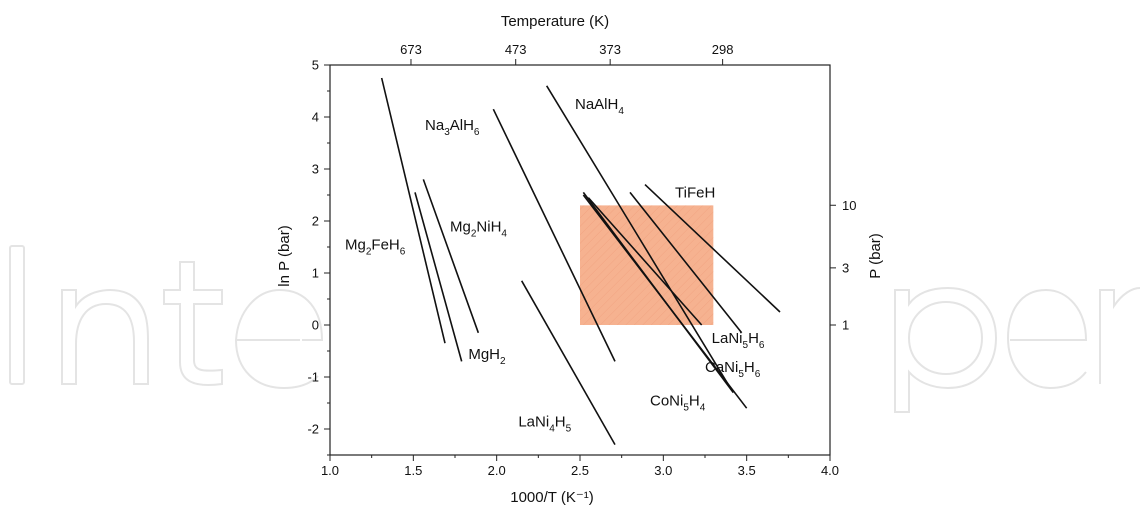  What do you see at coordinates (845, 267) in the screenshot?
I see `right-tick-label: 3` at bounding box center [845, 267].